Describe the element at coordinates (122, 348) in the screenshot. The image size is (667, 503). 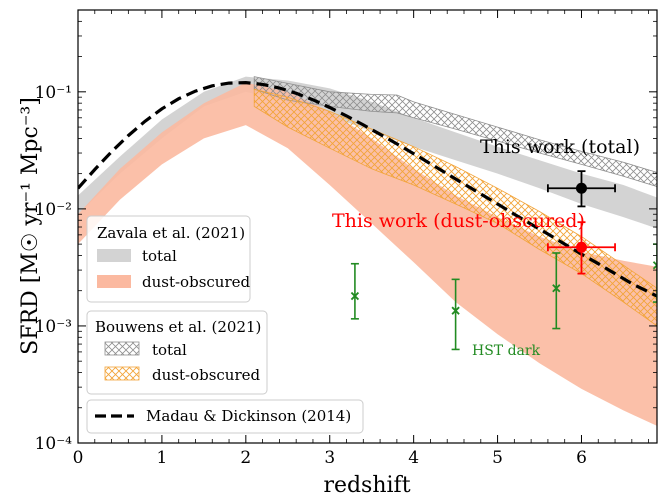
I see `legend-bouwens-total-swatch` at that location.